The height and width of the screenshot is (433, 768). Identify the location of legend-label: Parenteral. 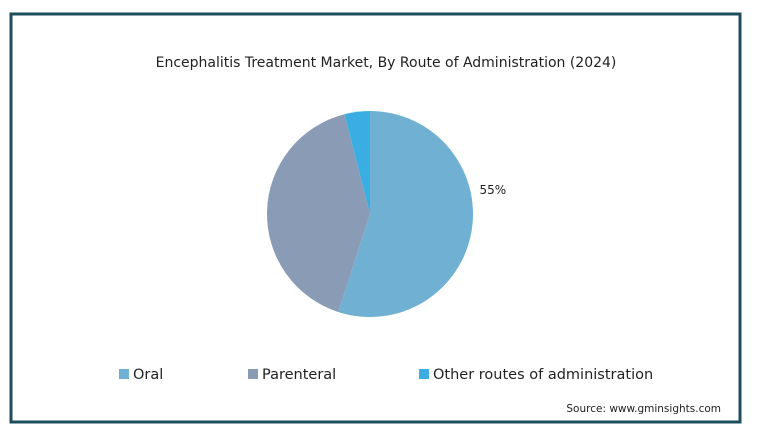
(299, 375).